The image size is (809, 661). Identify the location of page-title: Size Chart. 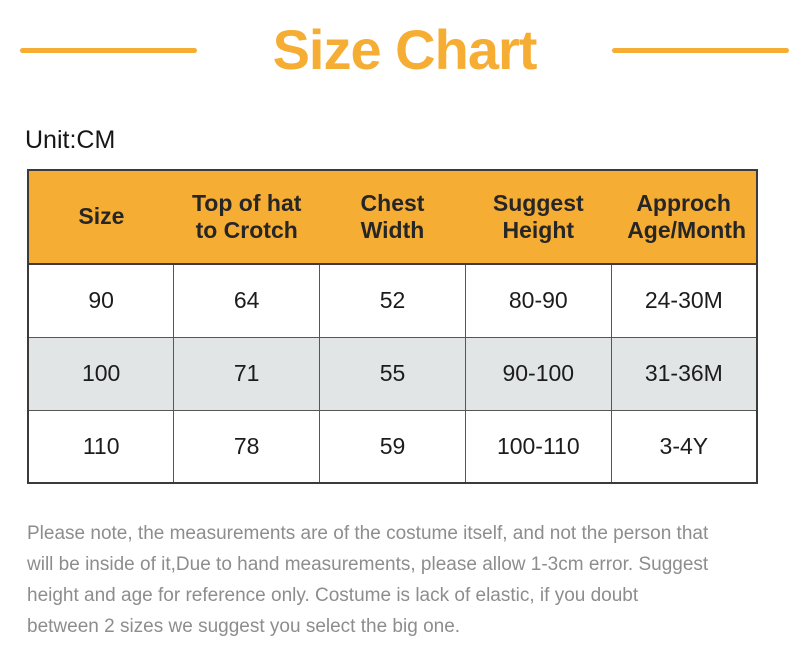
(405, 49).